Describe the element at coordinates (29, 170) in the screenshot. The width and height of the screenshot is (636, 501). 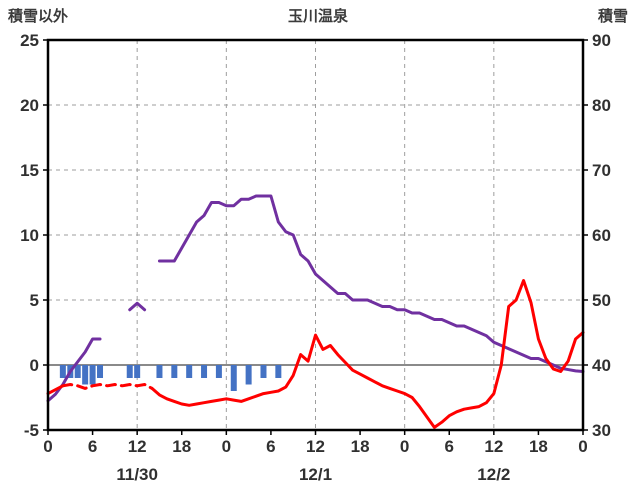
I see `y-left-tick-label: 15` at that location.